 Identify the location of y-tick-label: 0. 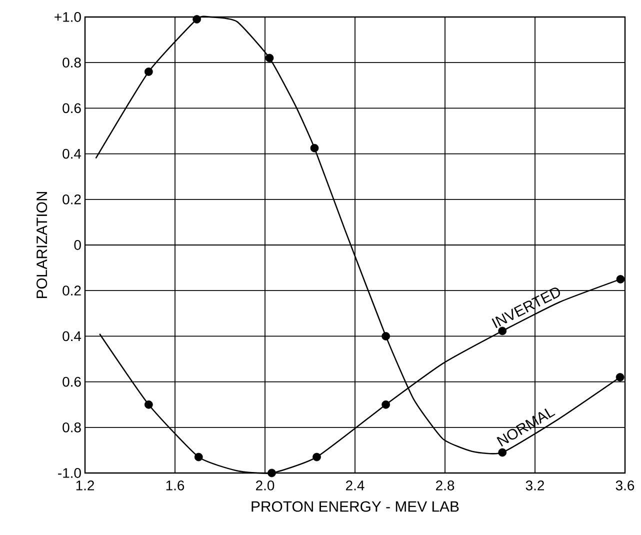
(77, 245).